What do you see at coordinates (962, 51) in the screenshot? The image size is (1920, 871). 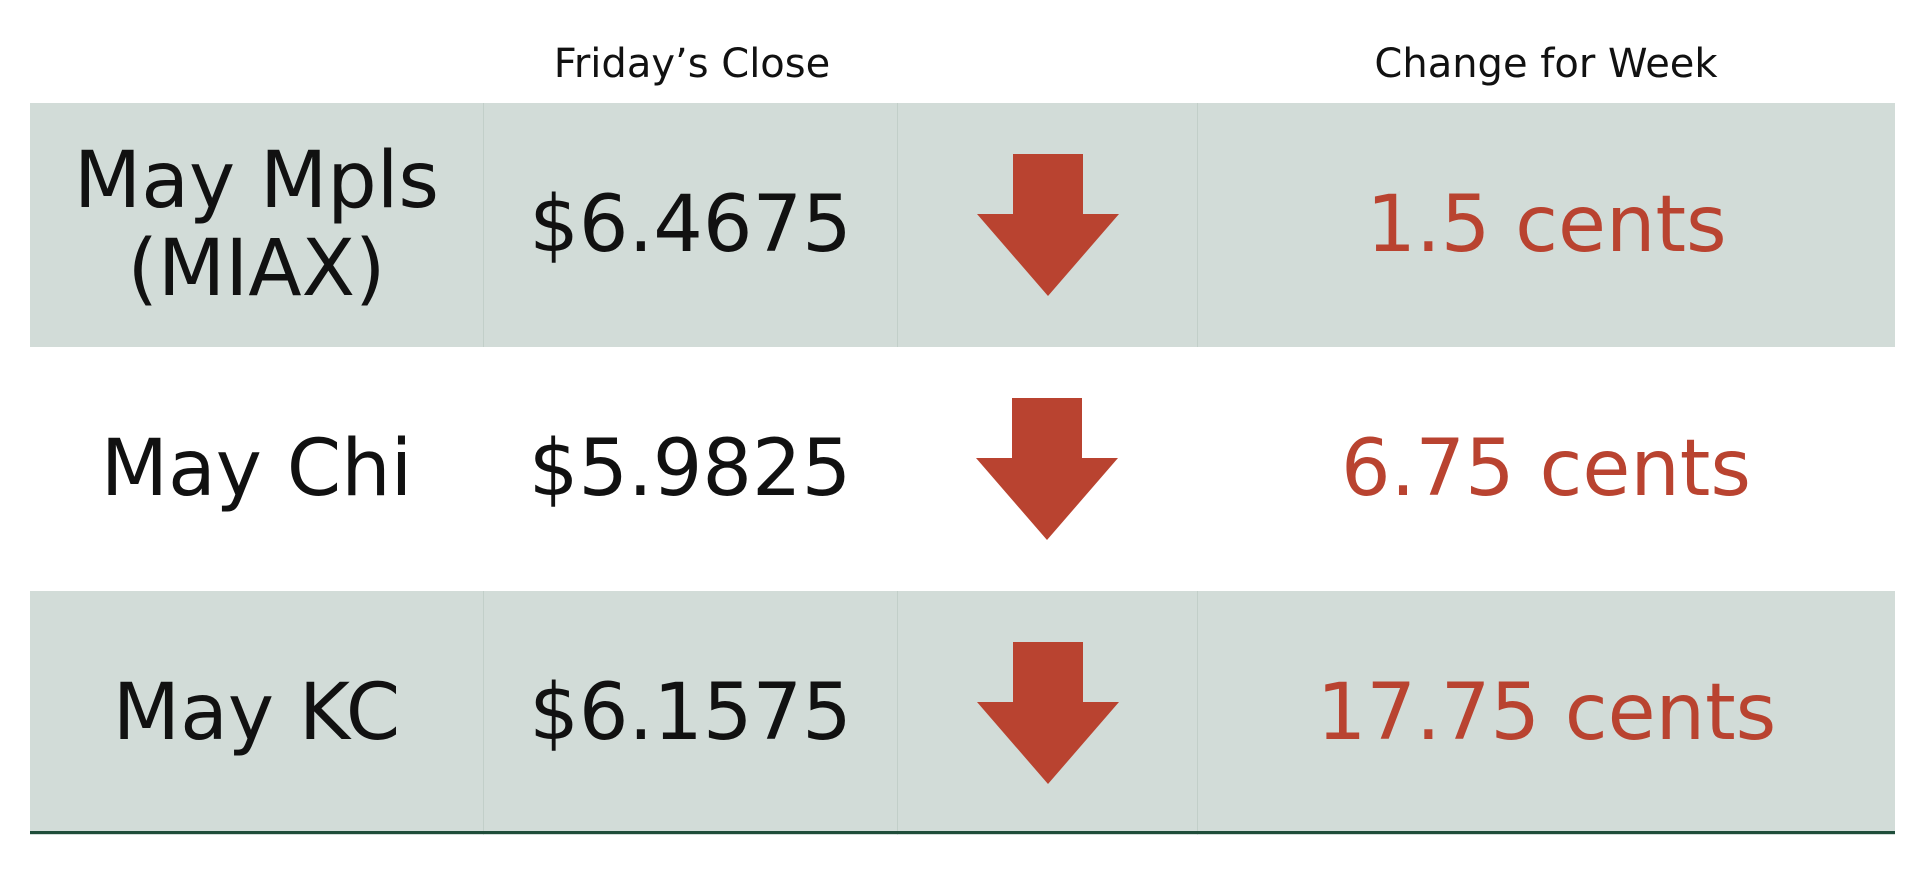 I see `table-header: Friday’s Close Change for Week` at bounding box center [962, 51].